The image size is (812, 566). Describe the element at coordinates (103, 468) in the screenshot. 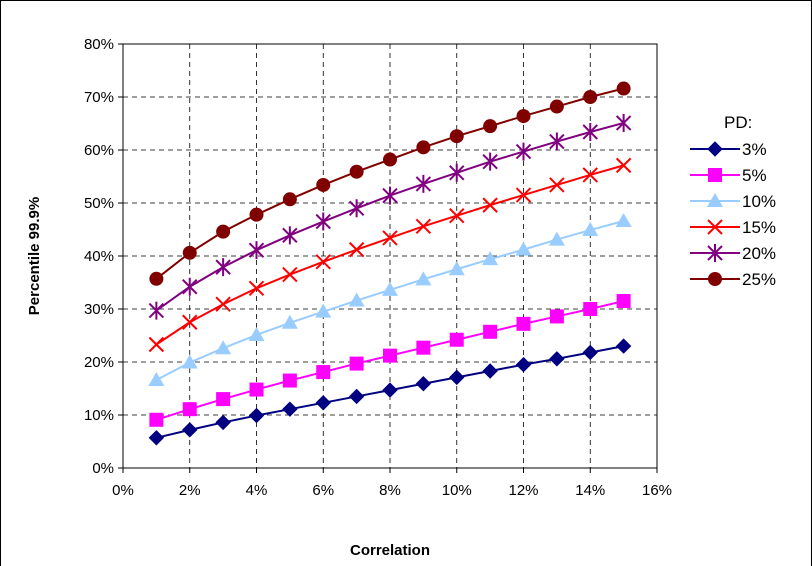

I see `y-tick-label: 0%` at that location.